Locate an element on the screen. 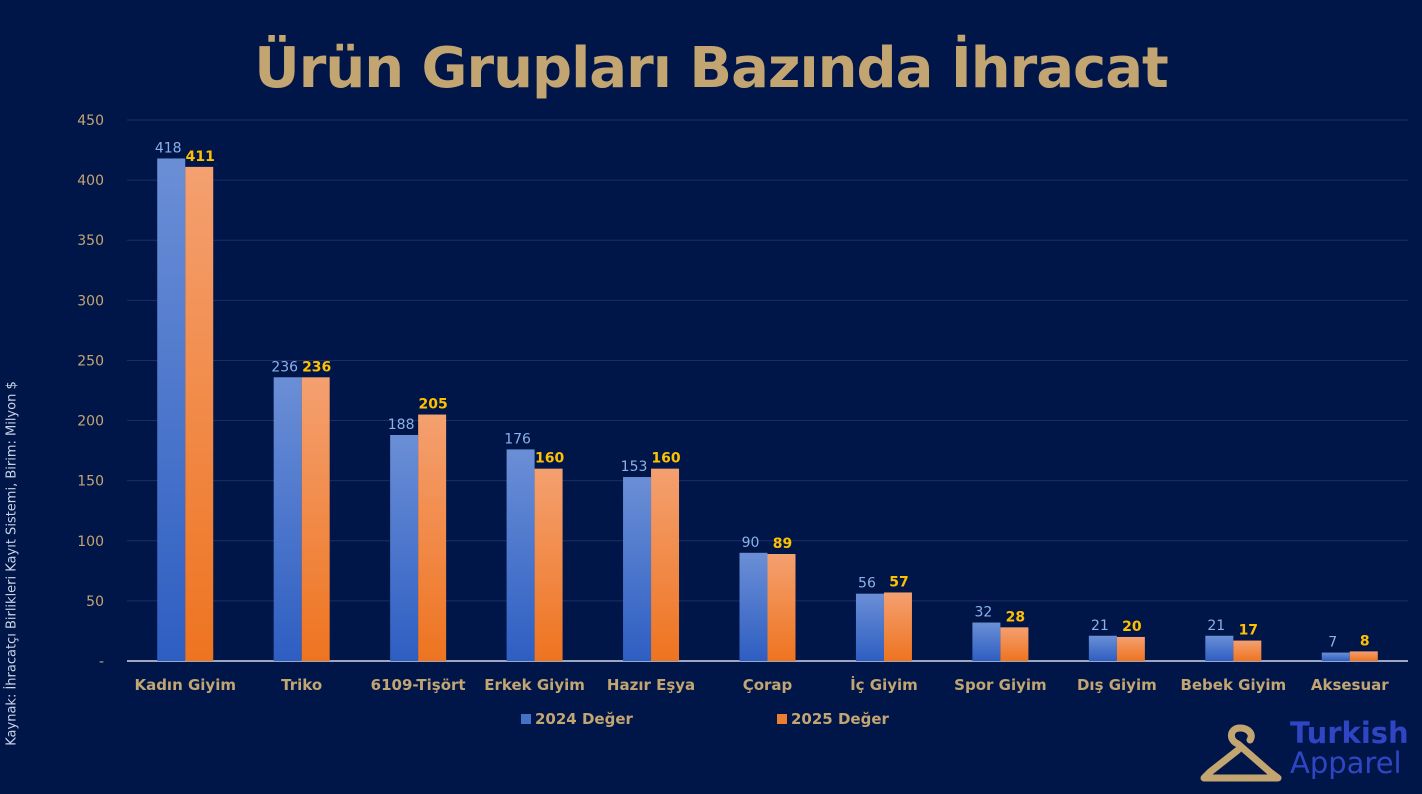 This screenshot has width=1422, height=794. logo-text-apparel: Apparel is located at coordinates (1346, 763).